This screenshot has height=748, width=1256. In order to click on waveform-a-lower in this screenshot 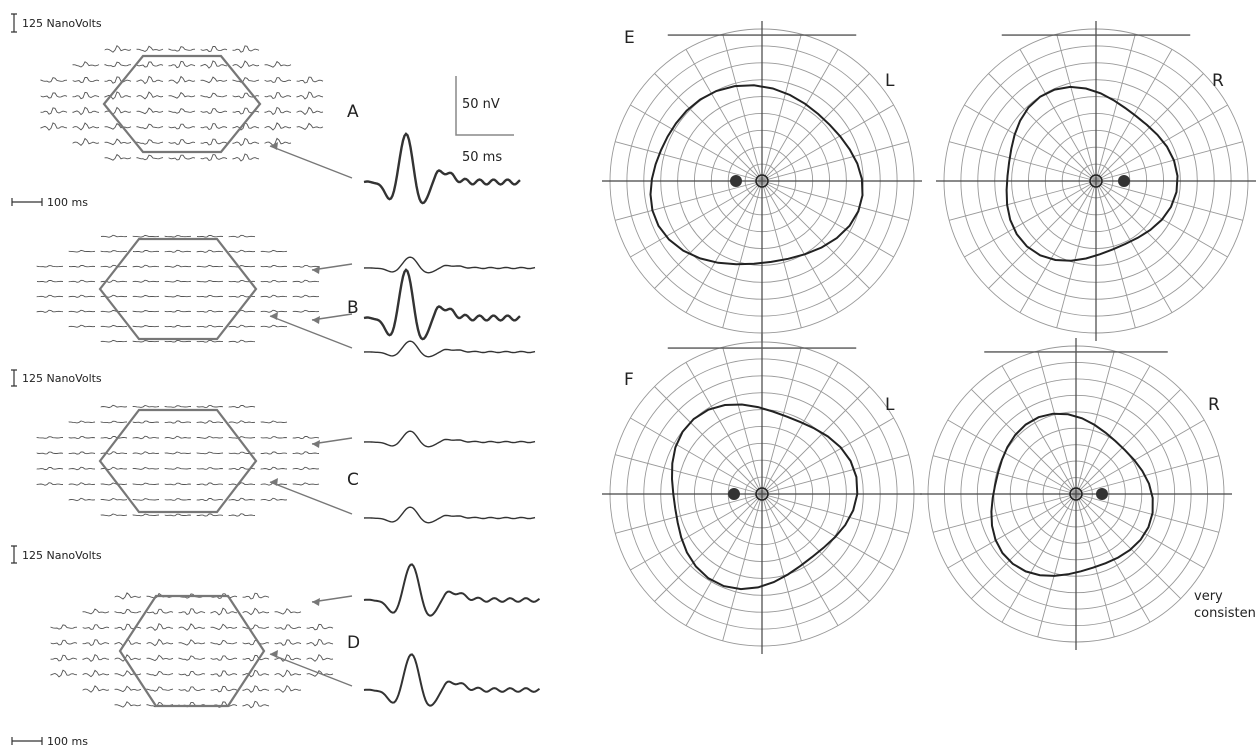, I will do `click(442, 168)`.